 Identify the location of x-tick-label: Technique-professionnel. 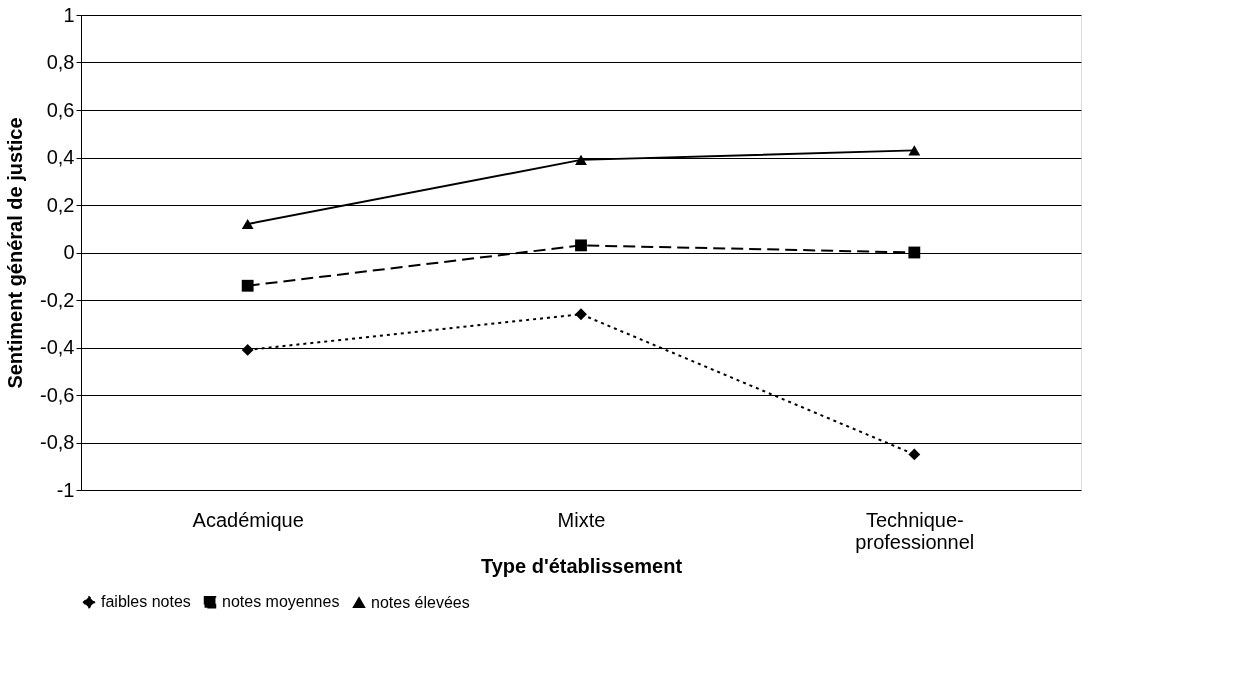
(915, 530).